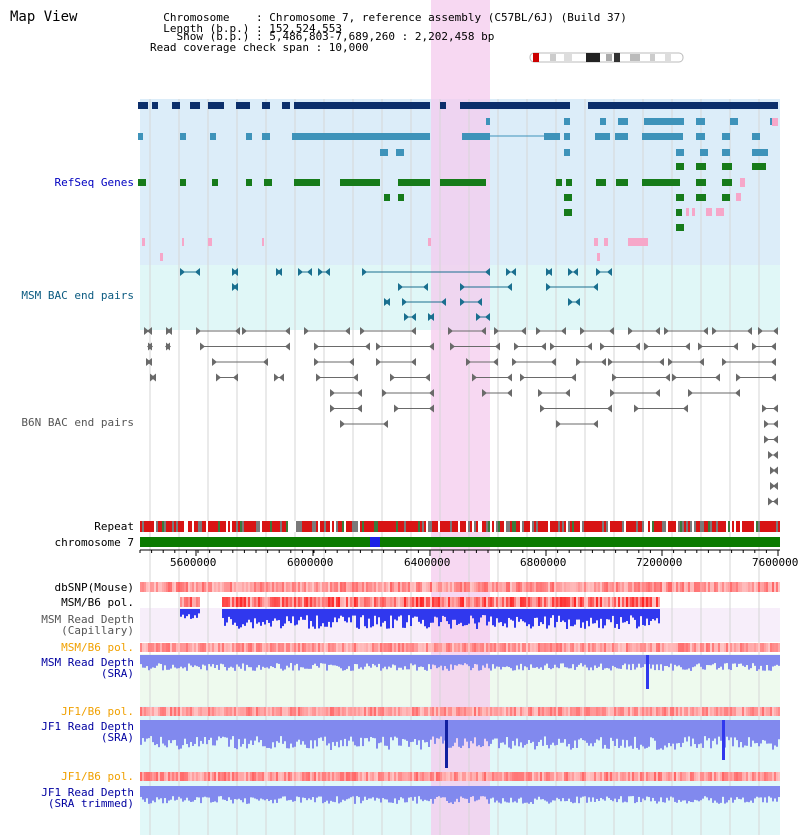 The image size is (800, 835). Describe the element at coordinates (97, 647) in the screenshot. I see `msm-pol-sra-label: MSM/B6 pol.` at that location.